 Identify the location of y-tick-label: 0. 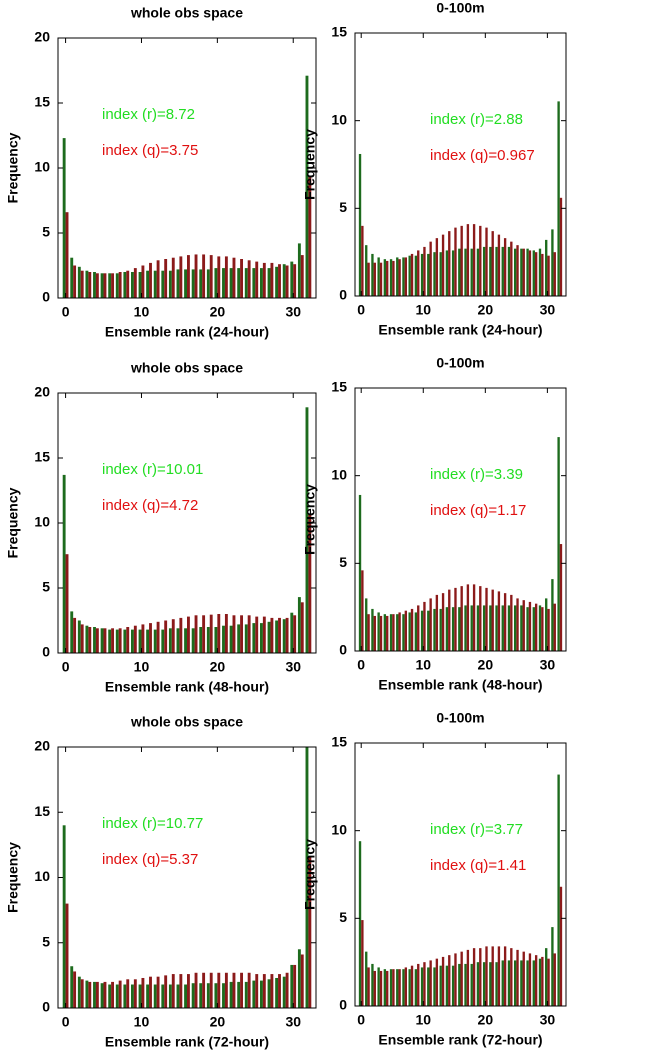
(46, 1007).